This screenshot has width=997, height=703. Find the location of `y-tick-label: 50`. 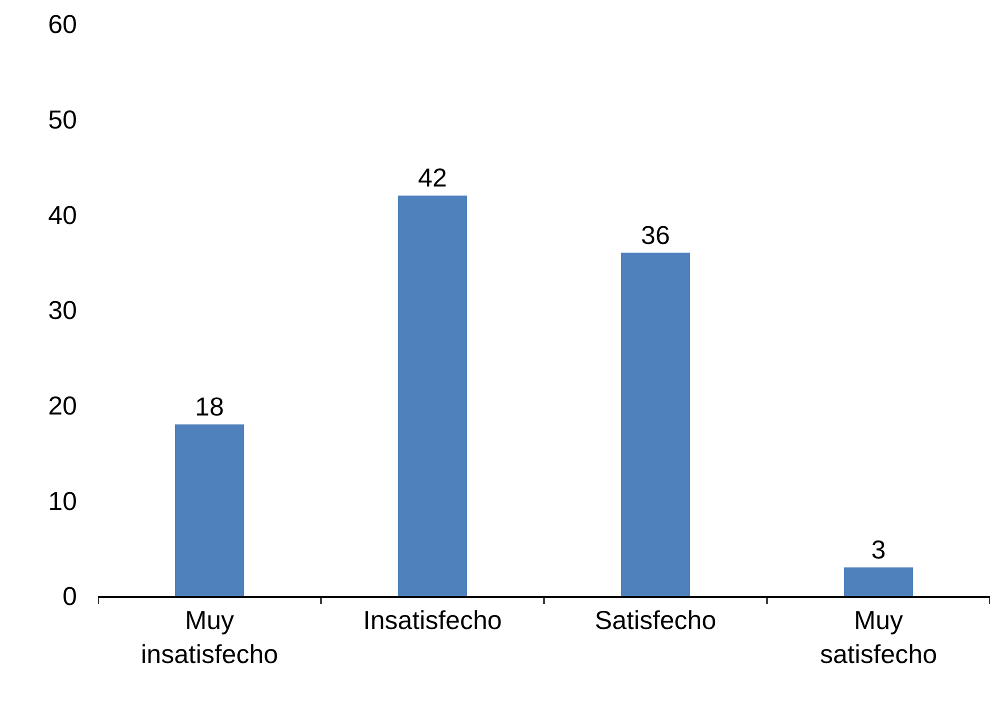

y-tick-label: 50 is located at coordinates (62, 119).